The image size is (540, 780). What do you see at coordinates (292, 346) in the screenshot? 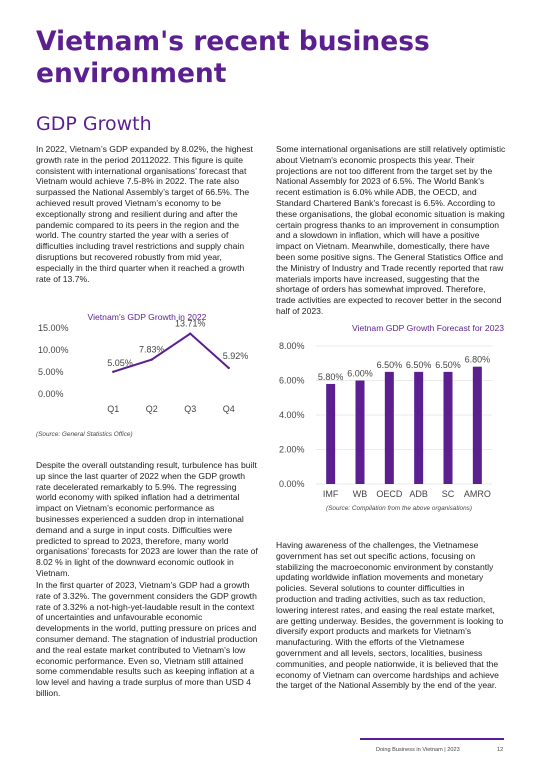
I see `y-tick-label: 8.00%` at bounding box center [292, 346].